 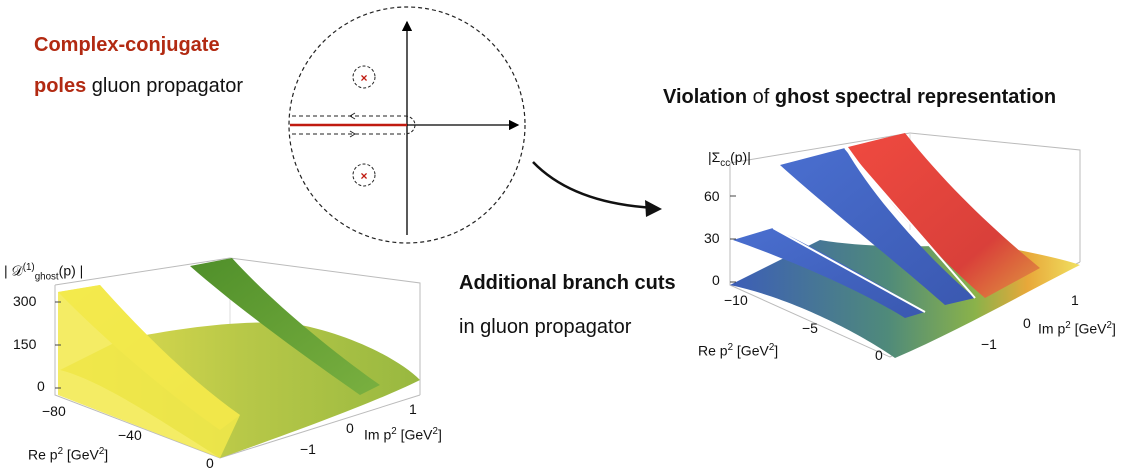 I want to click on pole-upper-contour, so click(x=364, y=77).